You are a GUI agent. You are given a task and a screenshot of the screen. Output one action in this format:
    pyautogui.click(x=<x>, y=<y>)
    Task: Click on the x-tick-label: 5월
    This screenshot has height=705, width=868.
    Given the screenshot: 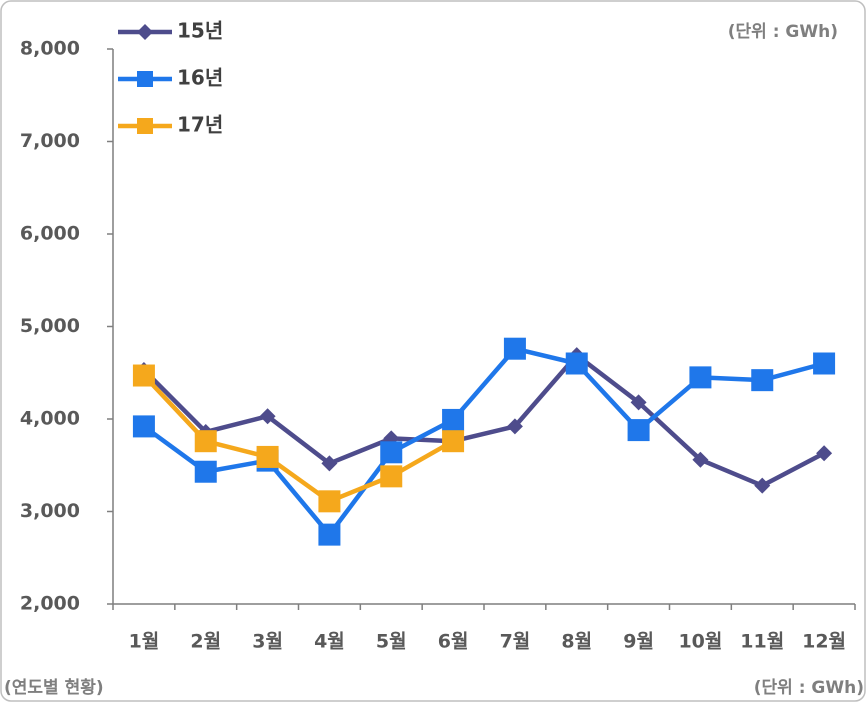 What is the action you would take?
    pyautogui.click(x=391, y=642)
    